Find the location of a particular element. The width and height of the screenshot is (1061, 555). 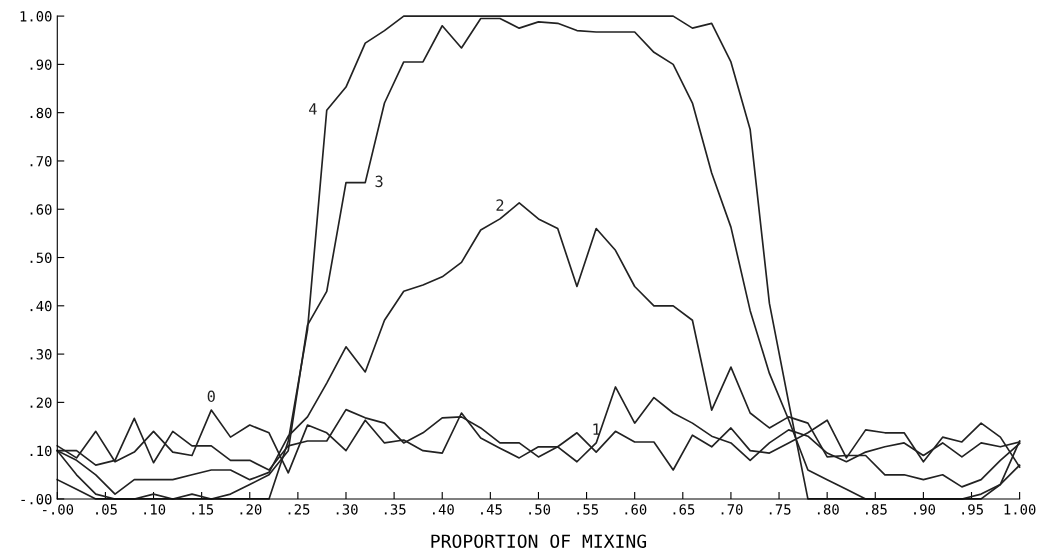

series-label: 2 is located at coordinates (500, 205).